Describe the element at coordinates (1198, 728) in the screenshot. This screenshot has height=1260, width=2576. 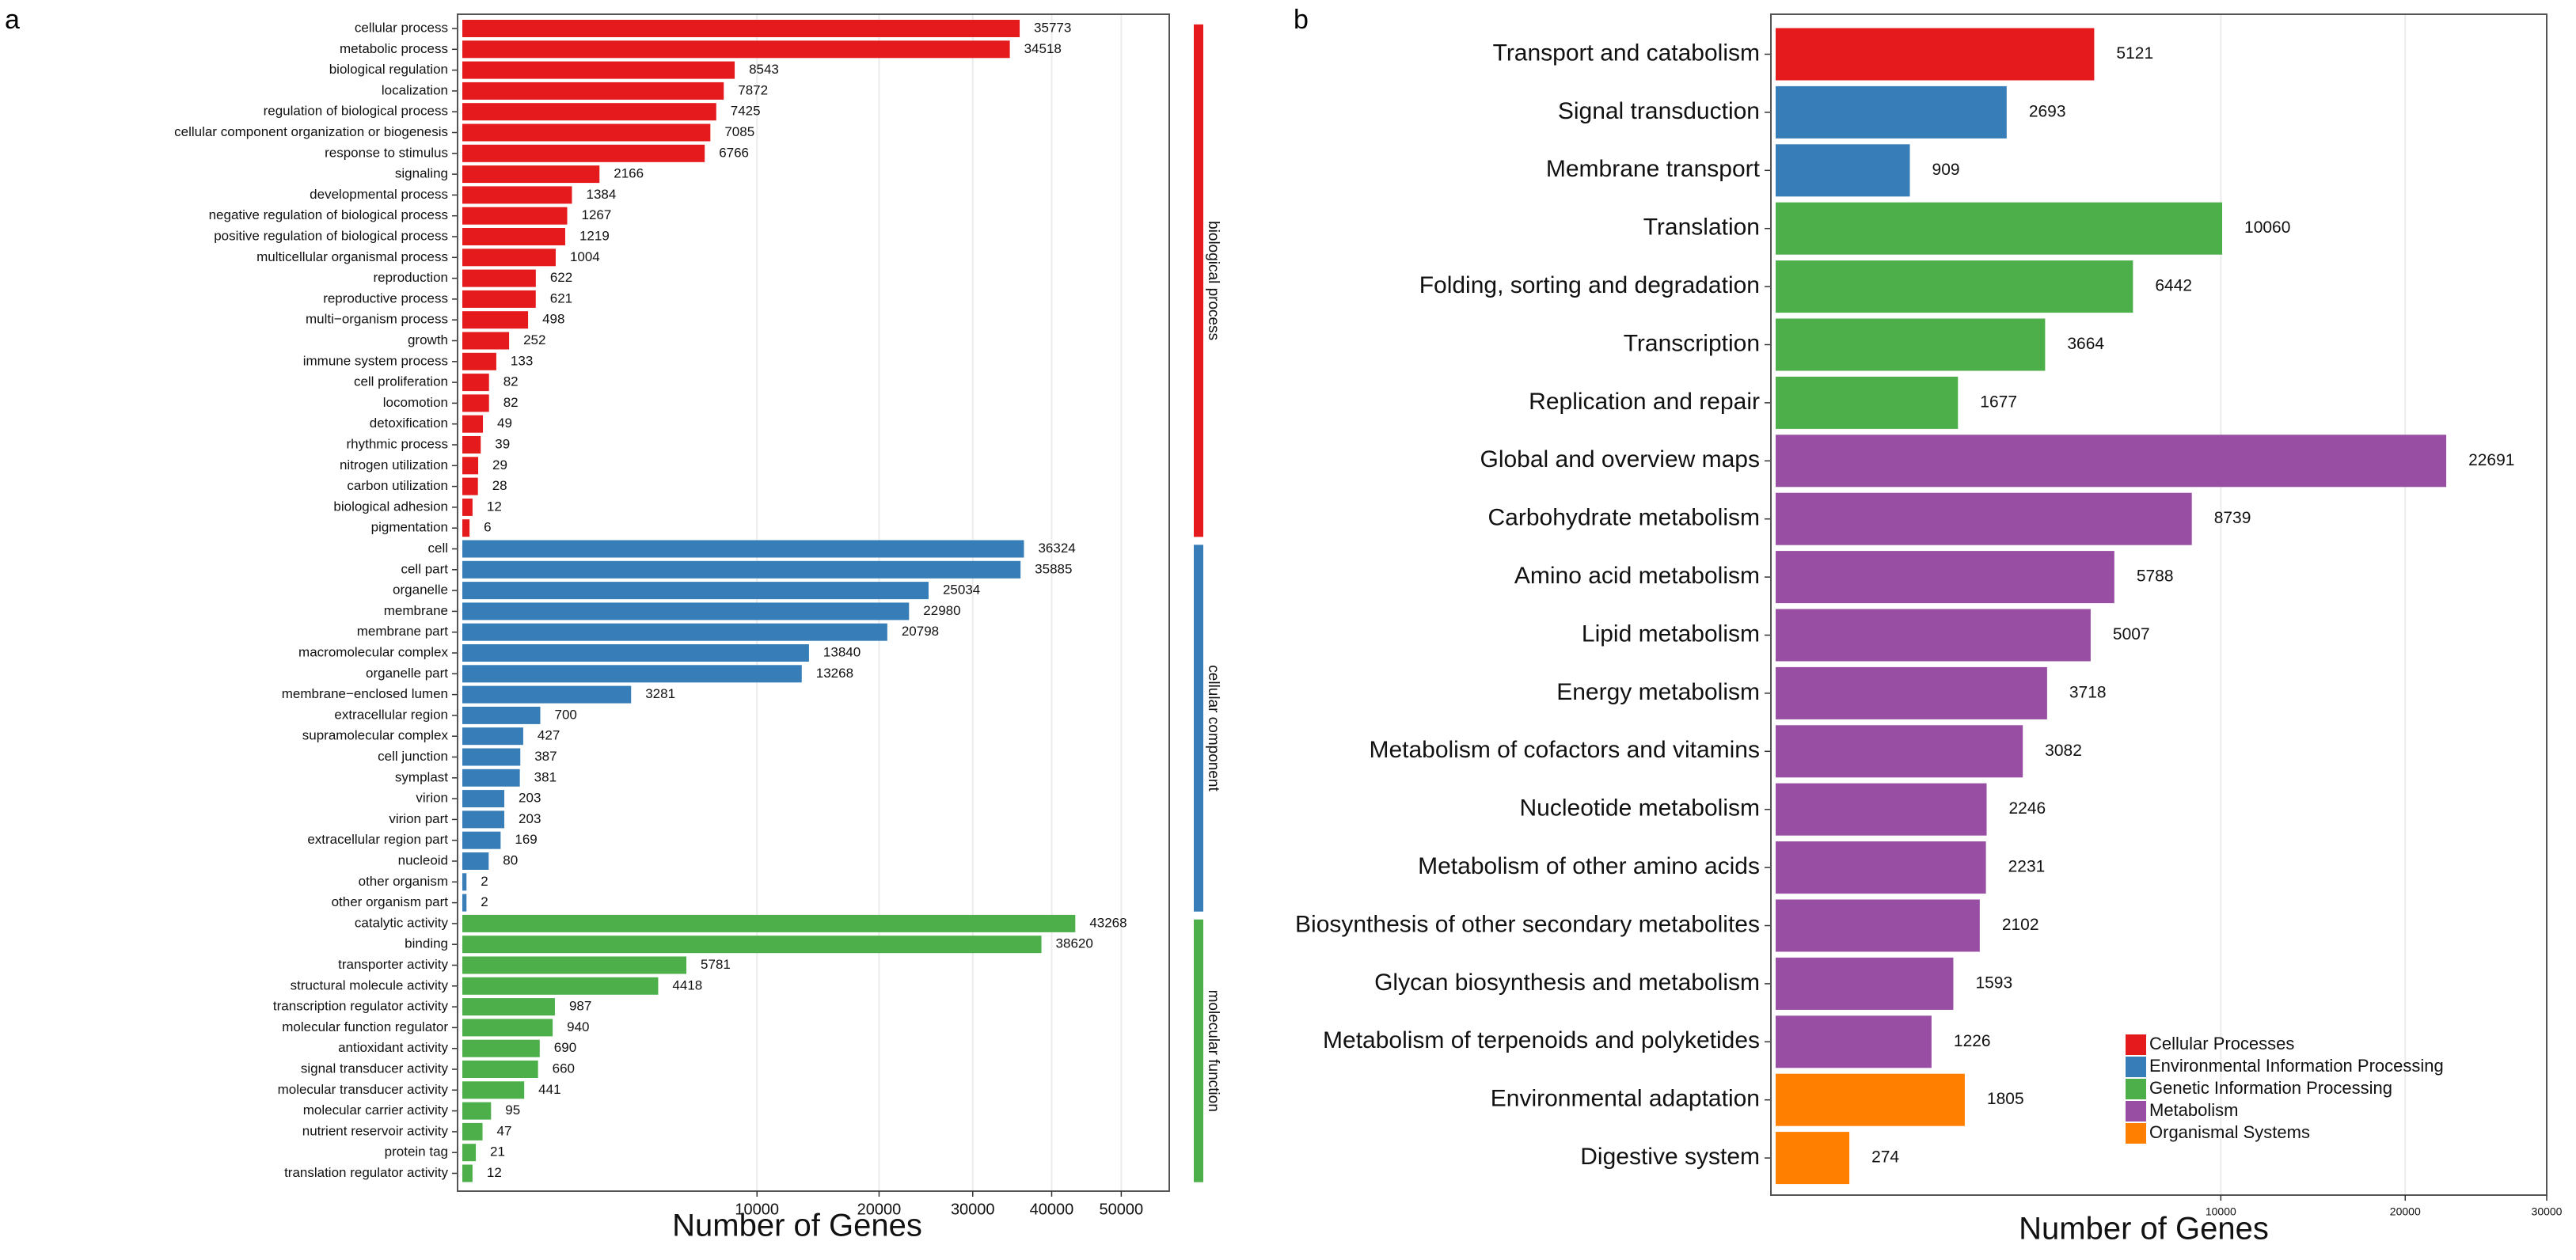
I see `panel-a-group-strip` at that location.